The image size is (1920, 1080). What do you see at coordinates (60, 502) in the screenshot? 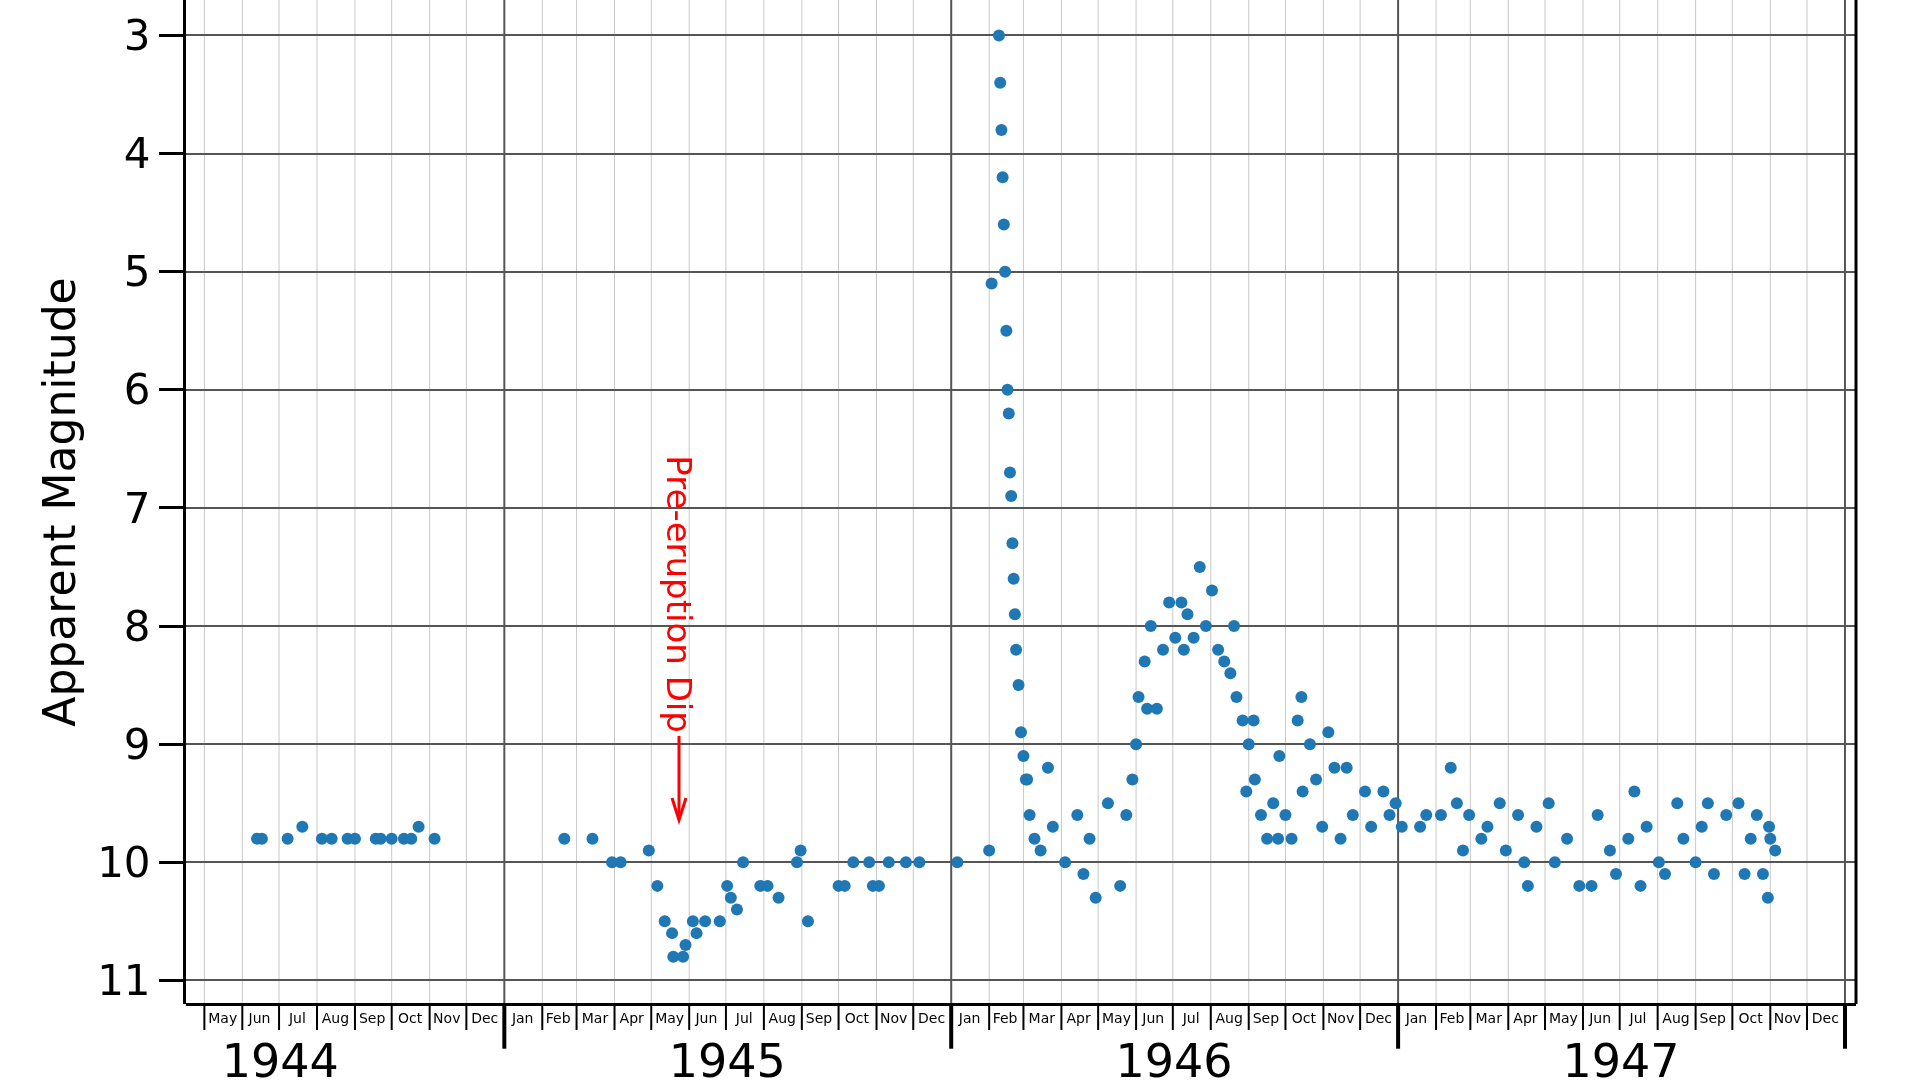
I see `y-axis-title: Apparent Magnitude` at bounding box center [60, 502].